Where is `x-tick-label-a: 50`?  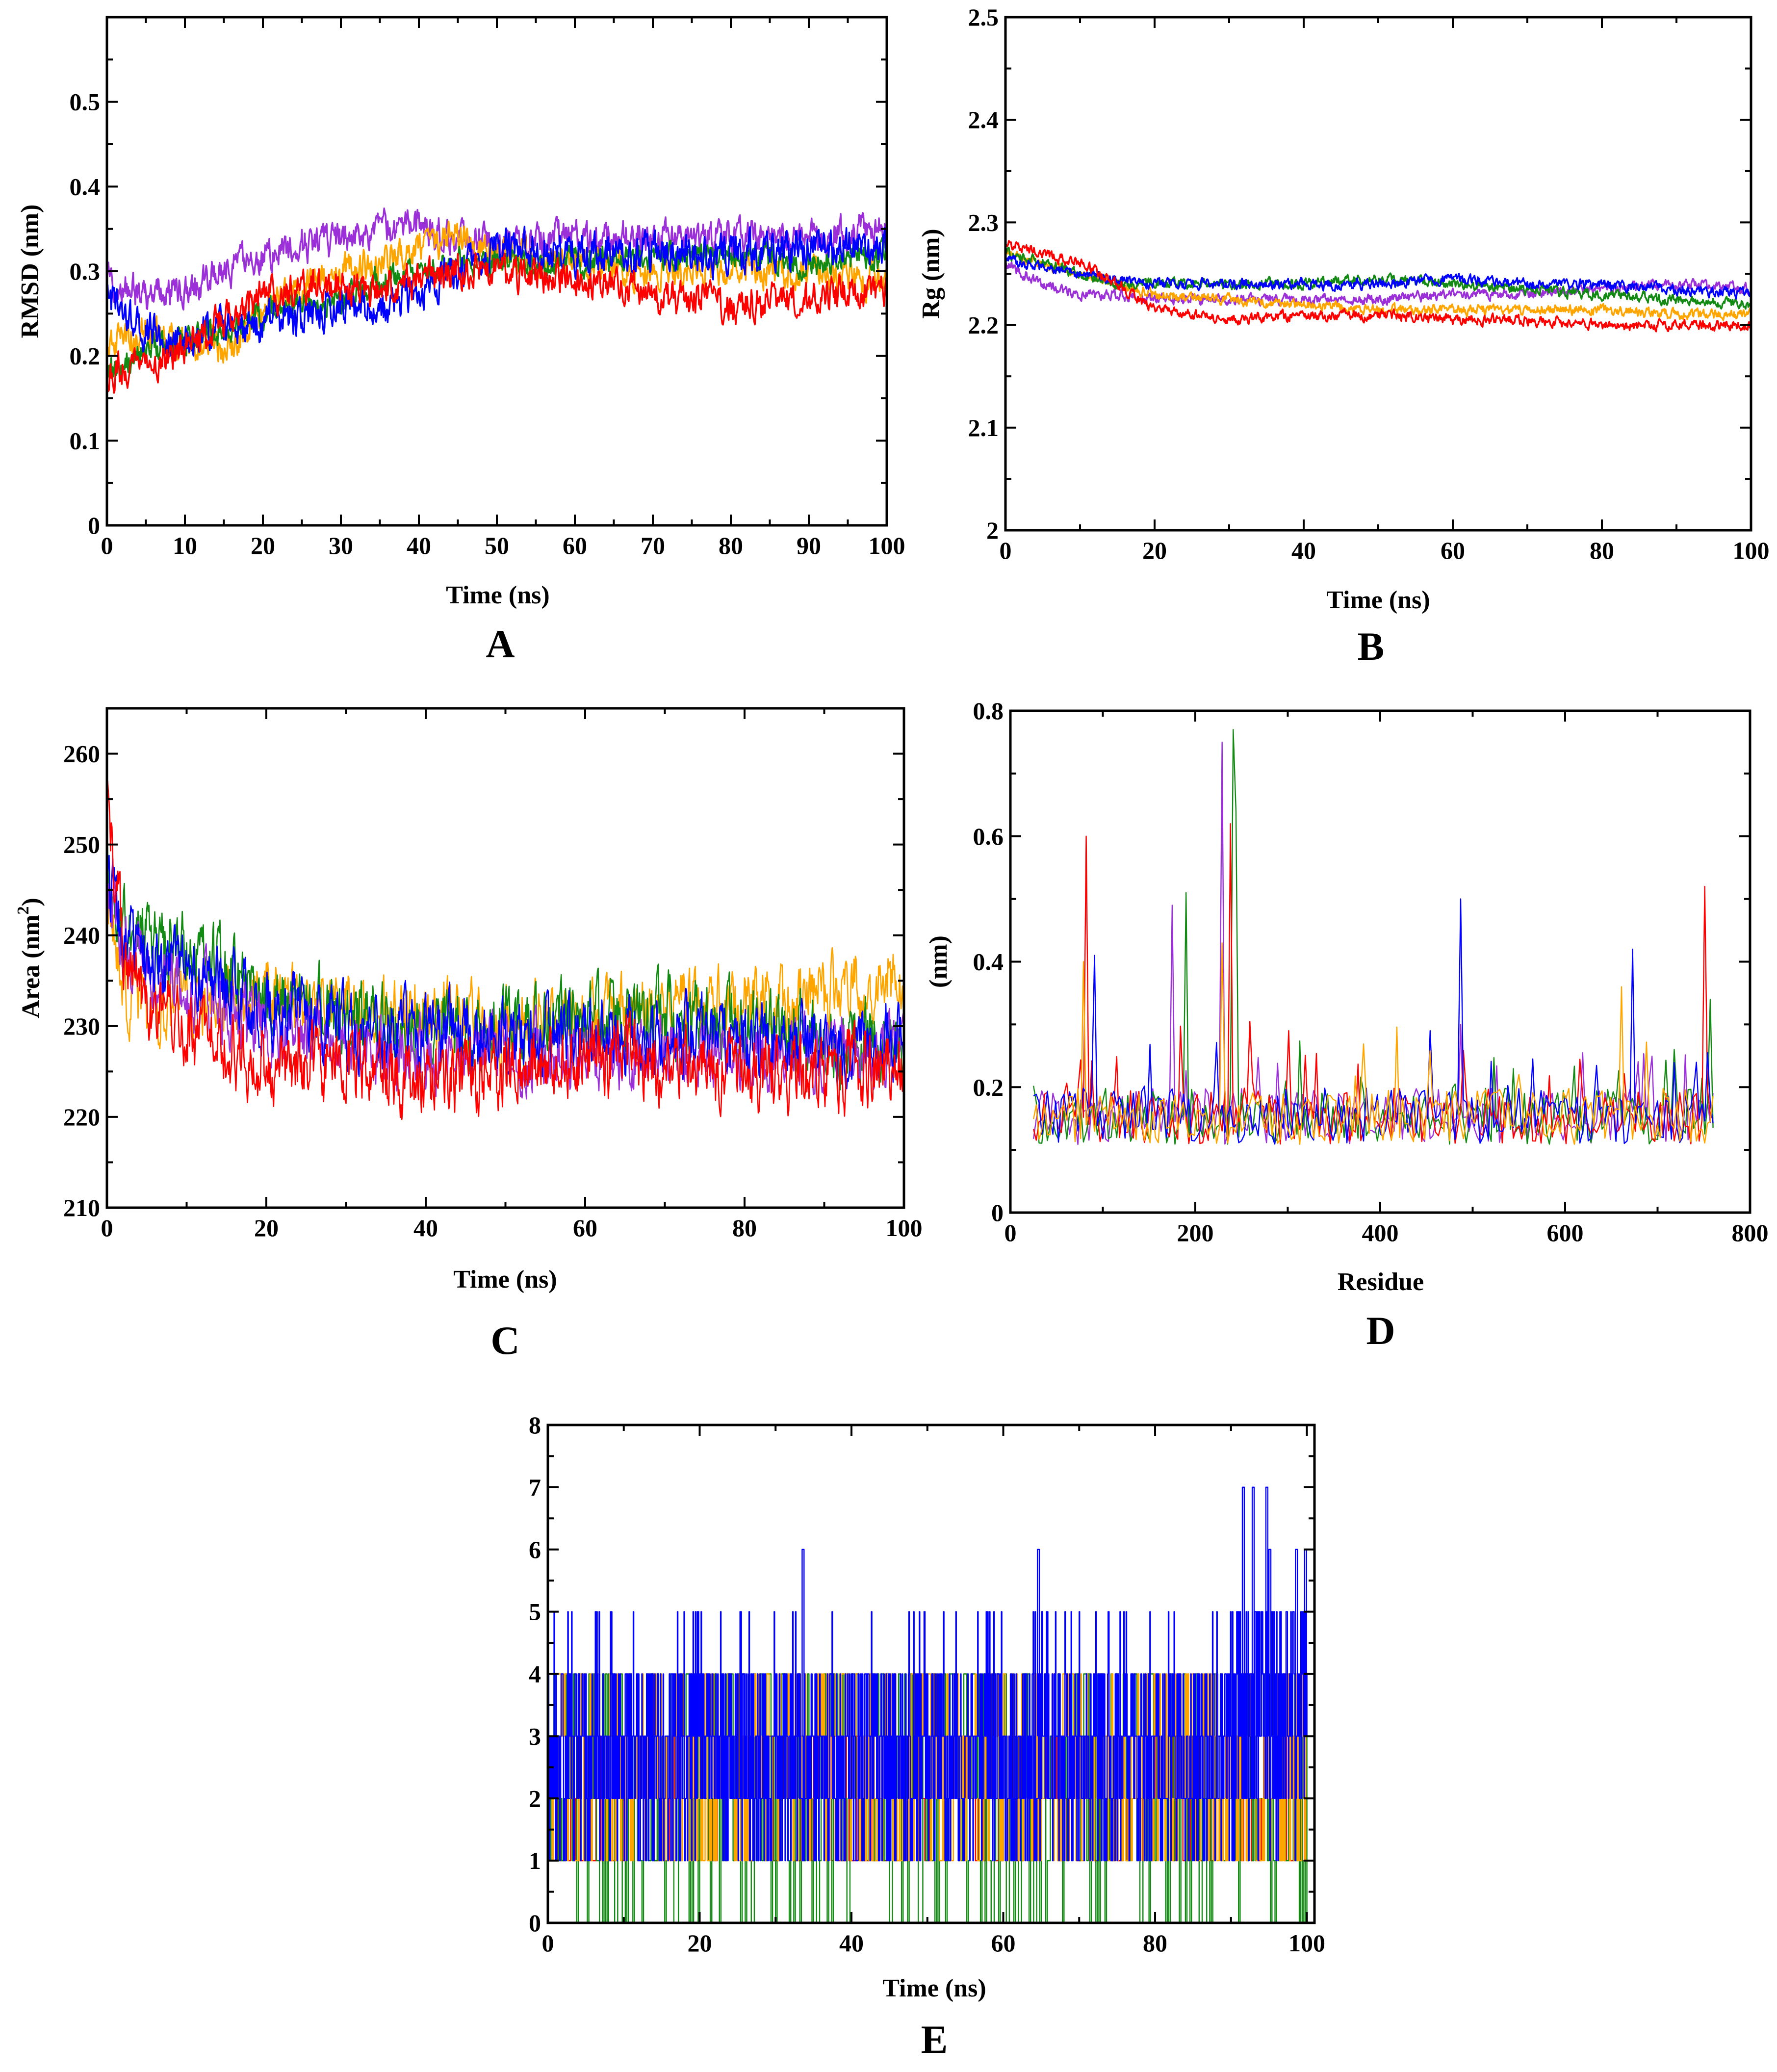 x-tick-label-a: 50 is located at coordinates (497, 545).